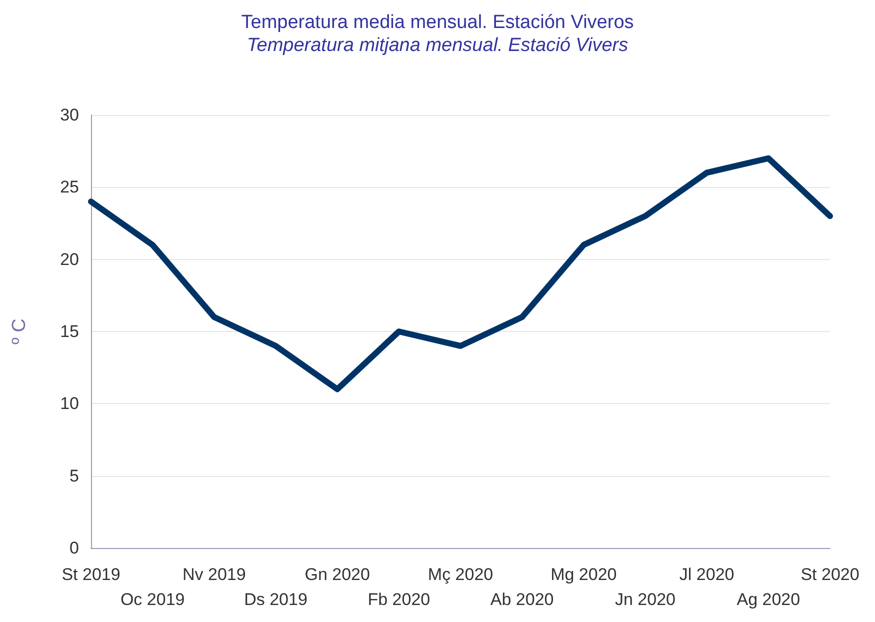  What do you see at coordinates (337, 574) in the screenshot?
I see `x-tick-label: Gn 2020` at bounding box center [337, 574].